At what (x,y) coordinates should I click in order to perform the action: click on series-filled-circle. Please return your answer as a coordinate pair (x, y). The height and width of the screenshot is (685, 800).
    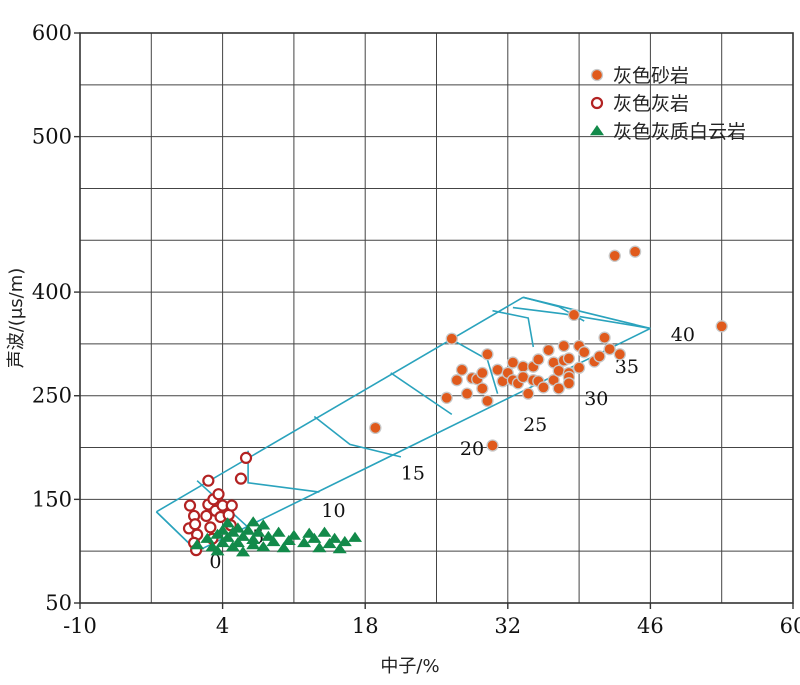
    Looking at the image, I should click on (548, 348).